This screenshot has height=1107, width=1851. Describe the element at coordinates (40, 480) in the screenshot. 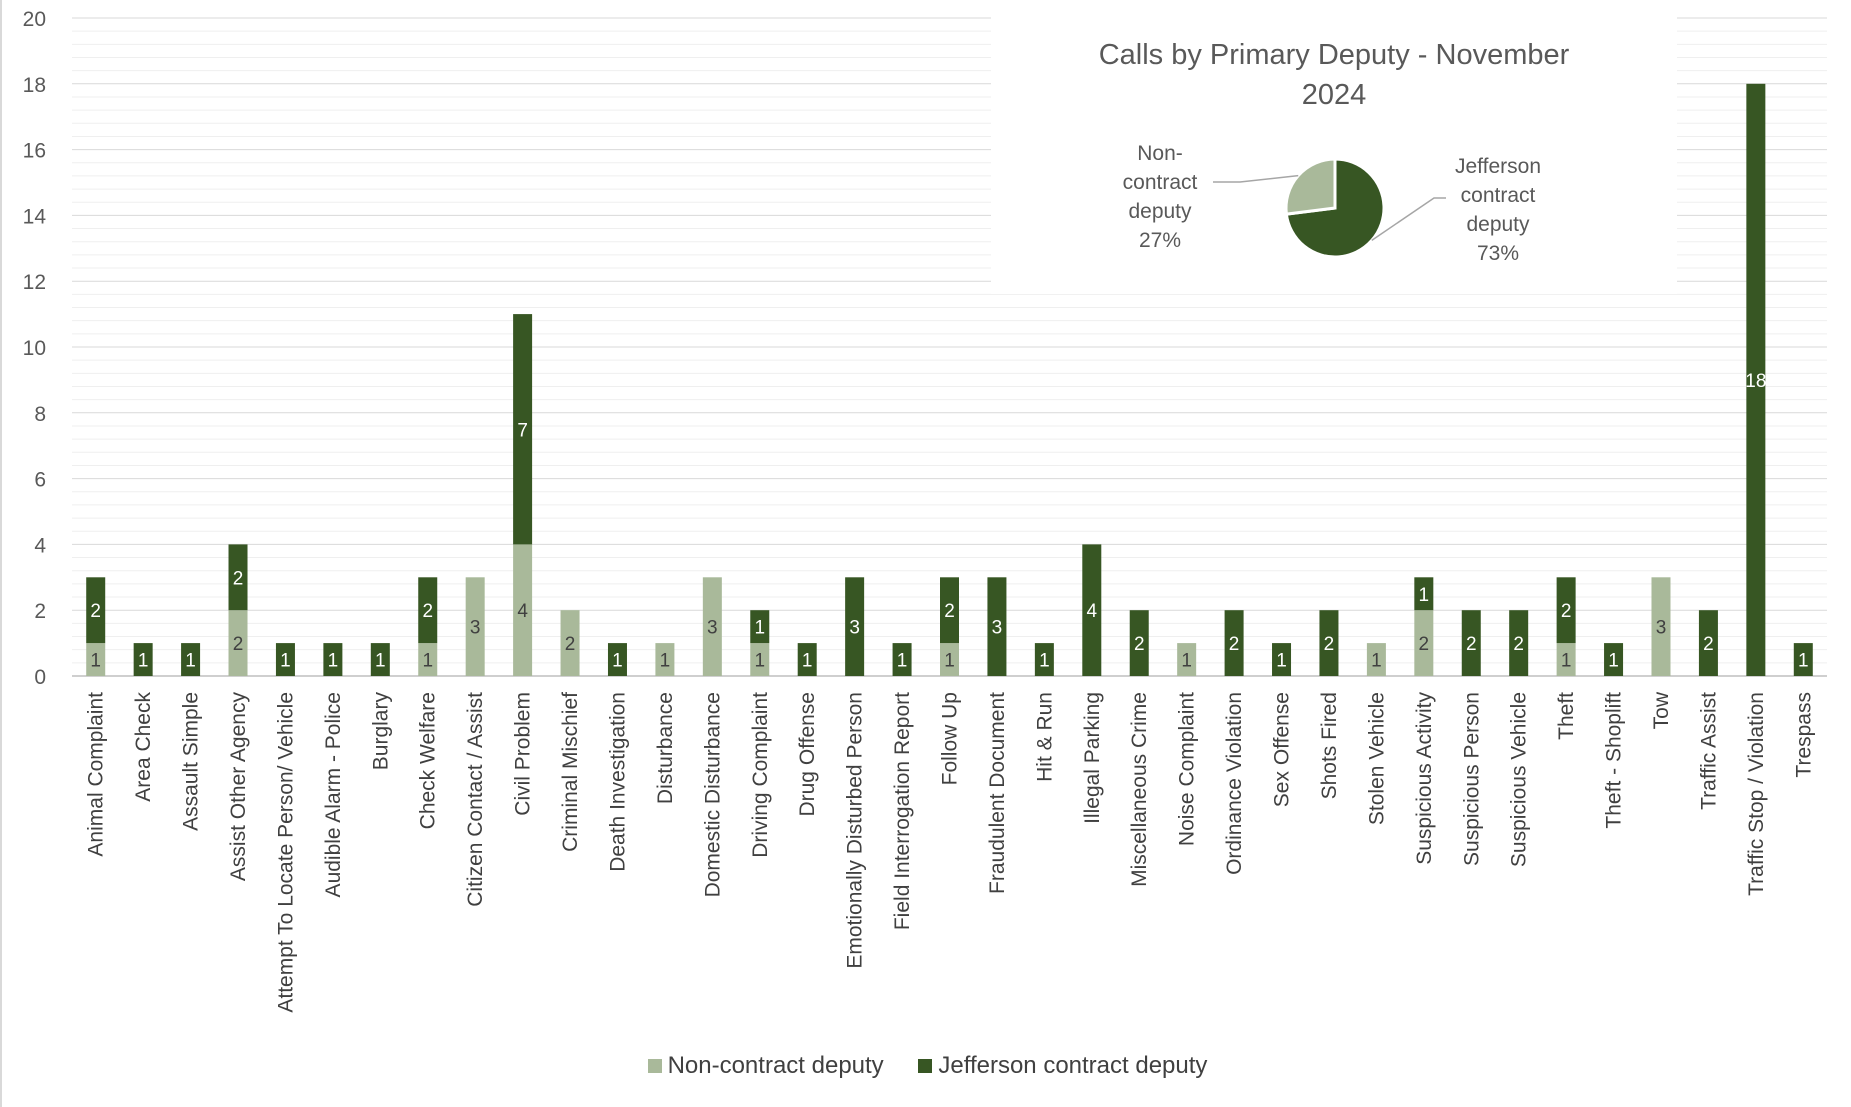

I see `y-tick-label: 6` at that location.